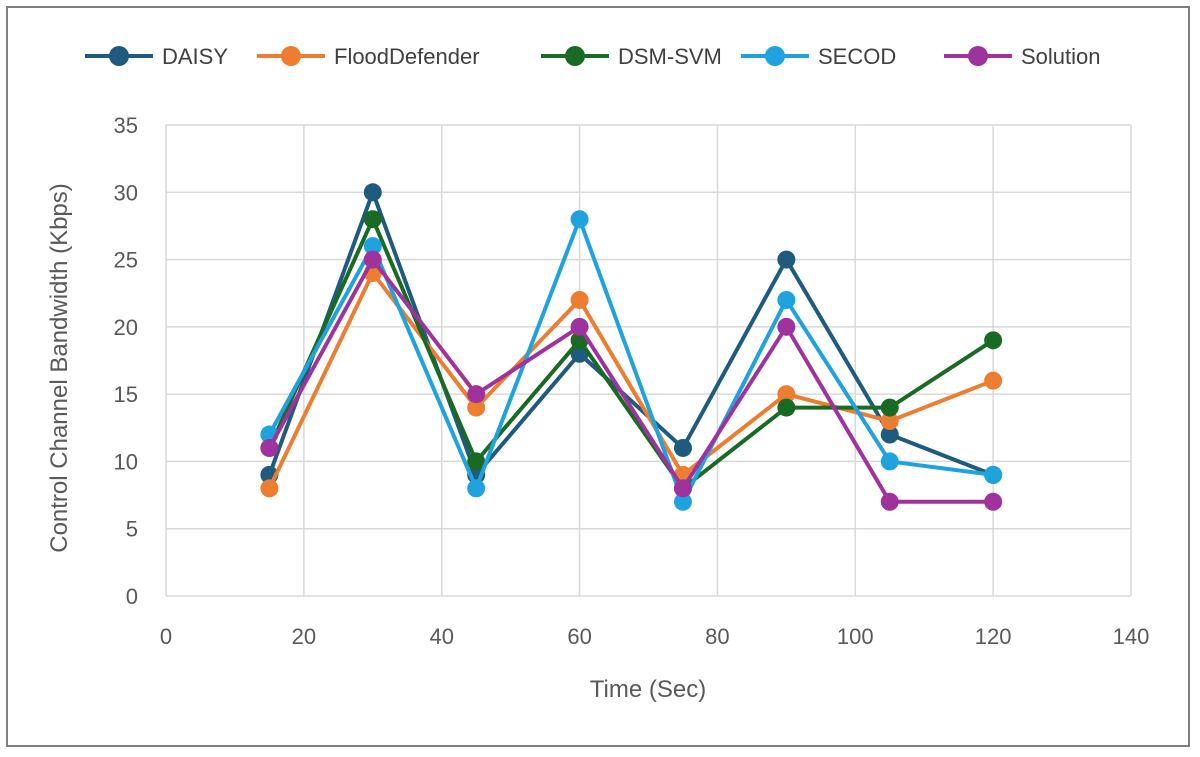  Describe the element at coordinates (993, 636) in the screenshot. I see `x-tick-label: 120` at that location.